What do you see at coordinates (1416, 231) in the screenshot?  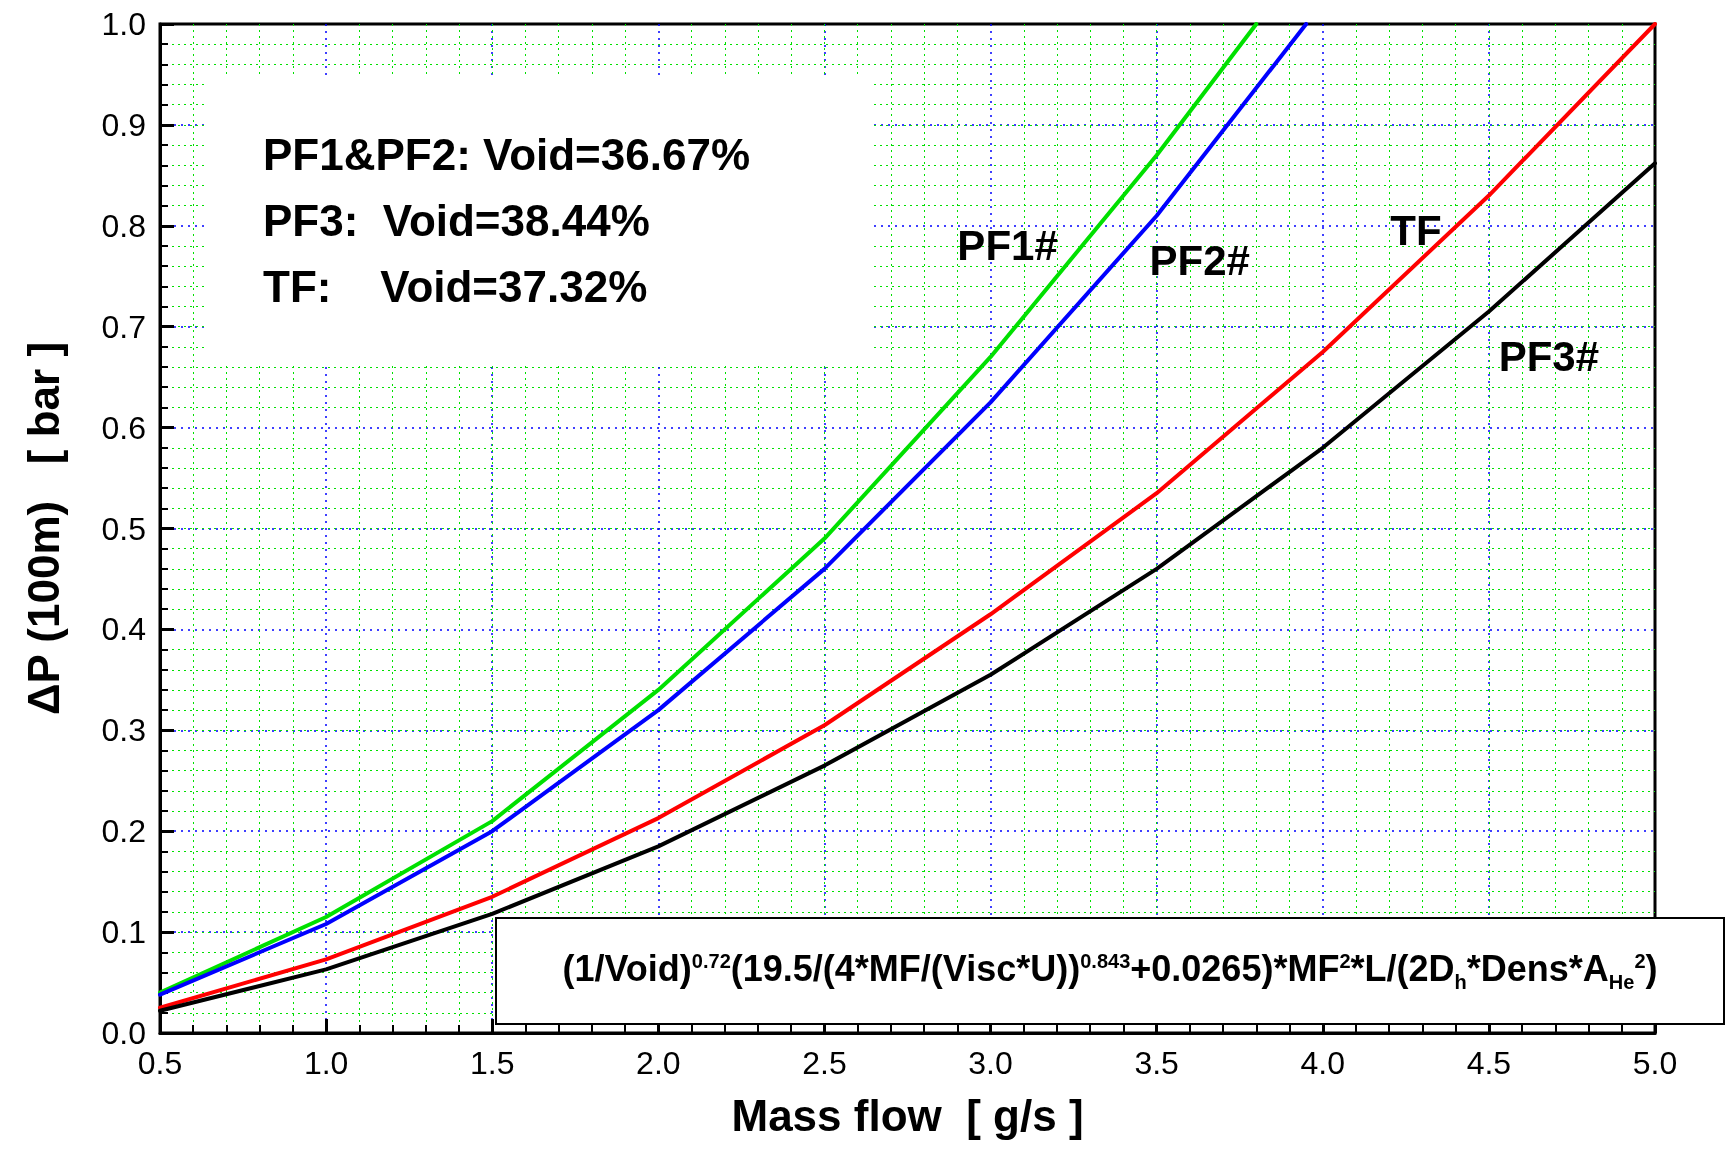 I see `series-label: TF` at bounding box center [1416, 231].